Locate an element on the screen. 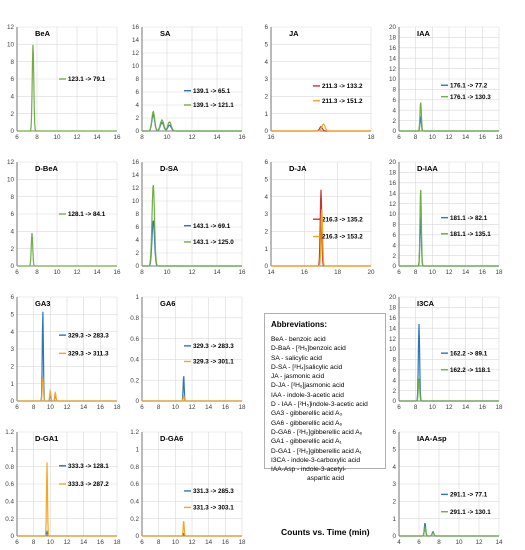 The width and height of the screenshot is (525, 550). y-tick-label: 18 is located at coordinates (393, 308).